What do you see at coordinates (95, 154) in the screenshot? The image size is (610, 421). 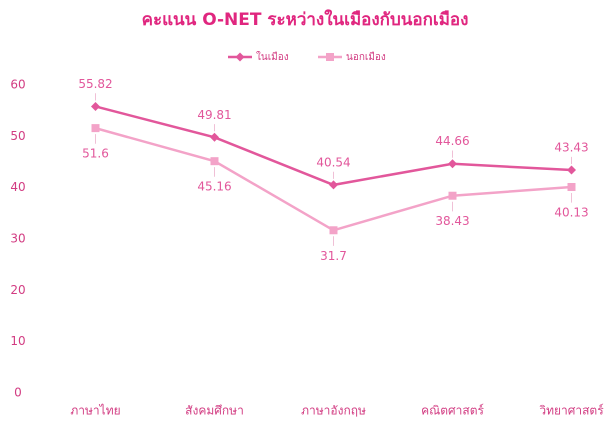 I see `data-label: 51.6` at bounding box center [95, 154].